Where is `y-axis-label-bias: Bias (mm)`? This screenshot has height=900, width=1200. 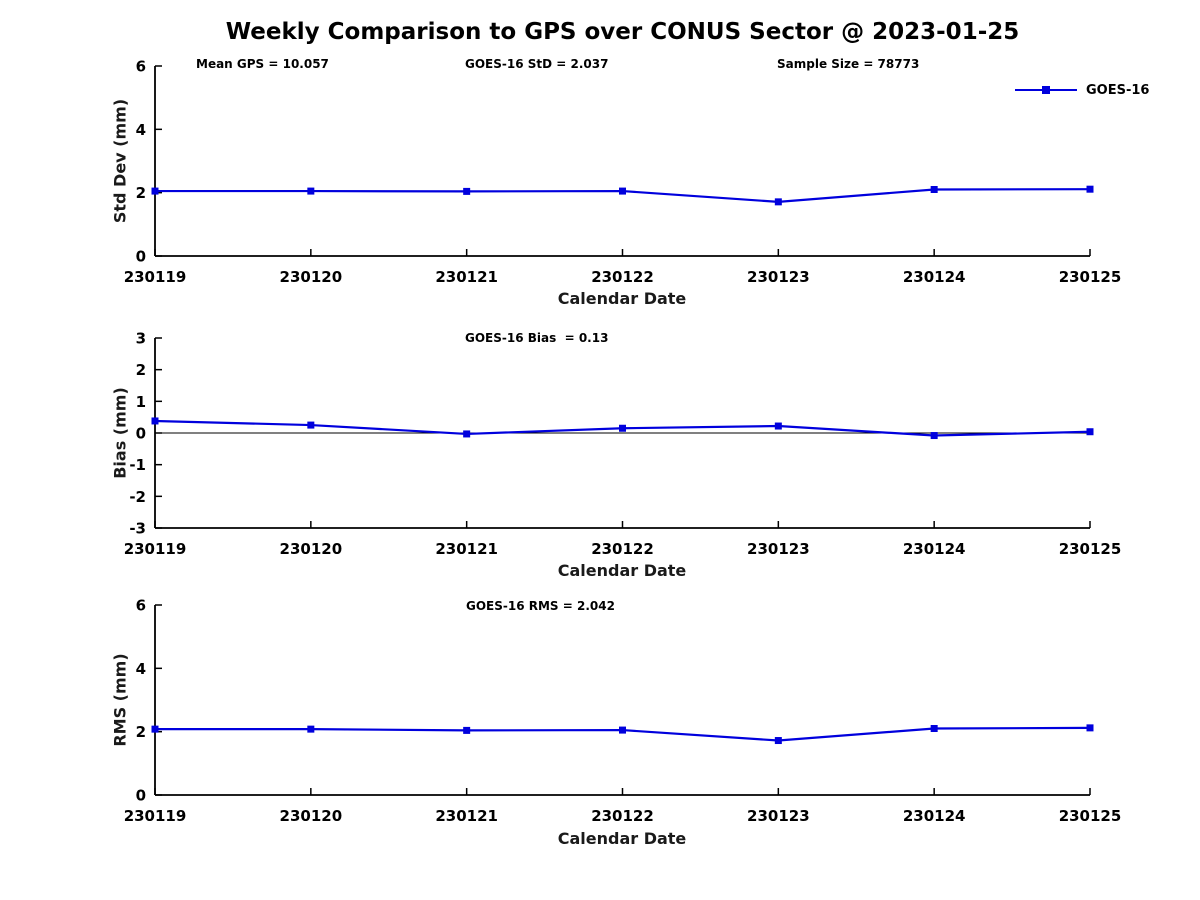 y-axis-label-bias: Bias (mm) is located at coordinates (120, 433).